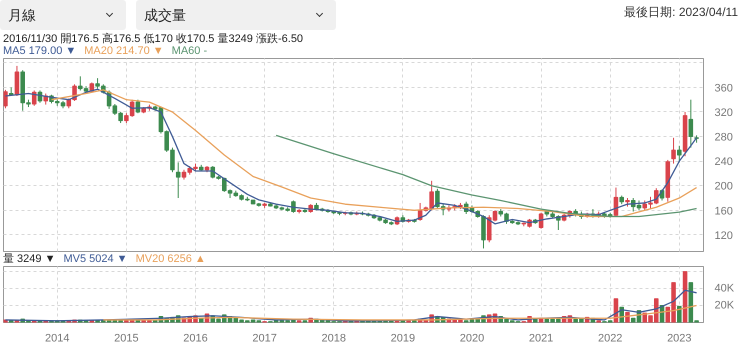 The height and width of the screenshot is (349, 740). What do you see at coordinates (124, 51) in the screenshot?
I see `text: MA20 214.70 ▼` at bounding box center [124, 51].